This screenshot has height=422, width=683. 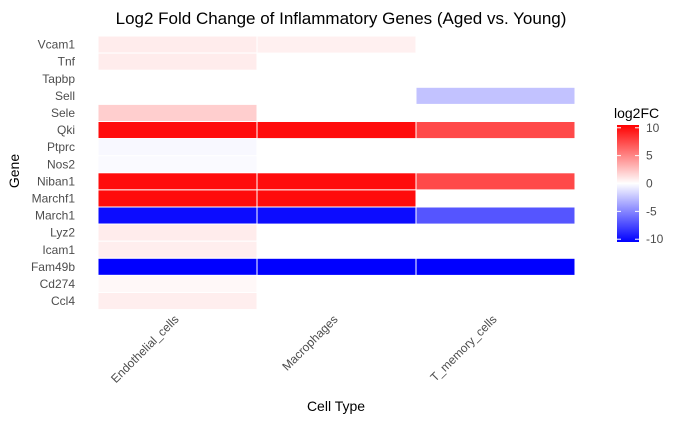 What do you see at coordinates (649, 156) in the screenshot?
I see `legend-tick-label: 5` at bounding box center [649, 156].